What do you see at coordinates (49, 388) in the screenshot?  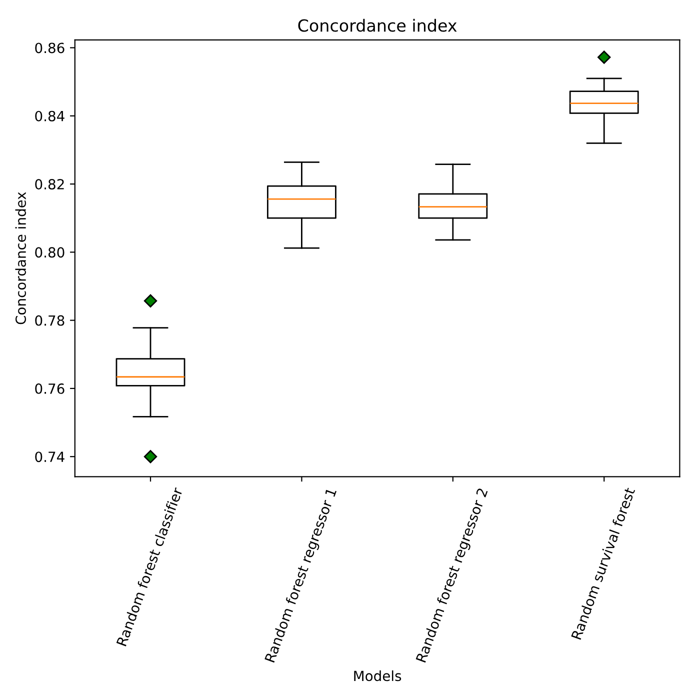 I see `y-tick-label: 0.76` at bounding box center [49, 388].